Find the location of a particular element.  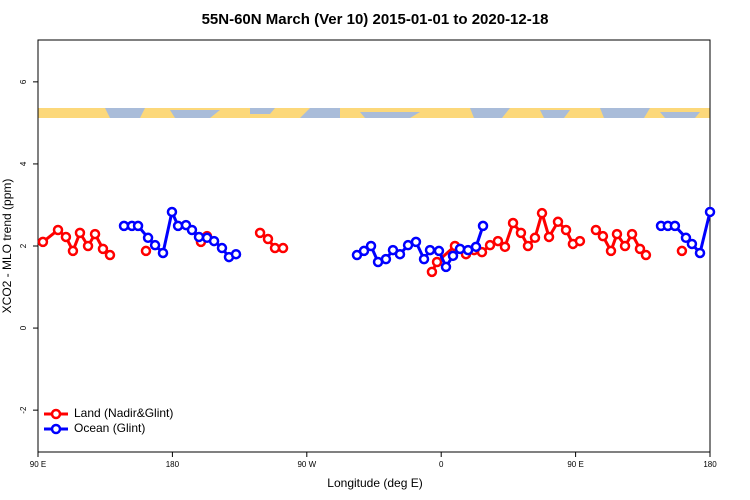

legend-label: Land (Nadir&Glint) is located at coordinates (123, 413).